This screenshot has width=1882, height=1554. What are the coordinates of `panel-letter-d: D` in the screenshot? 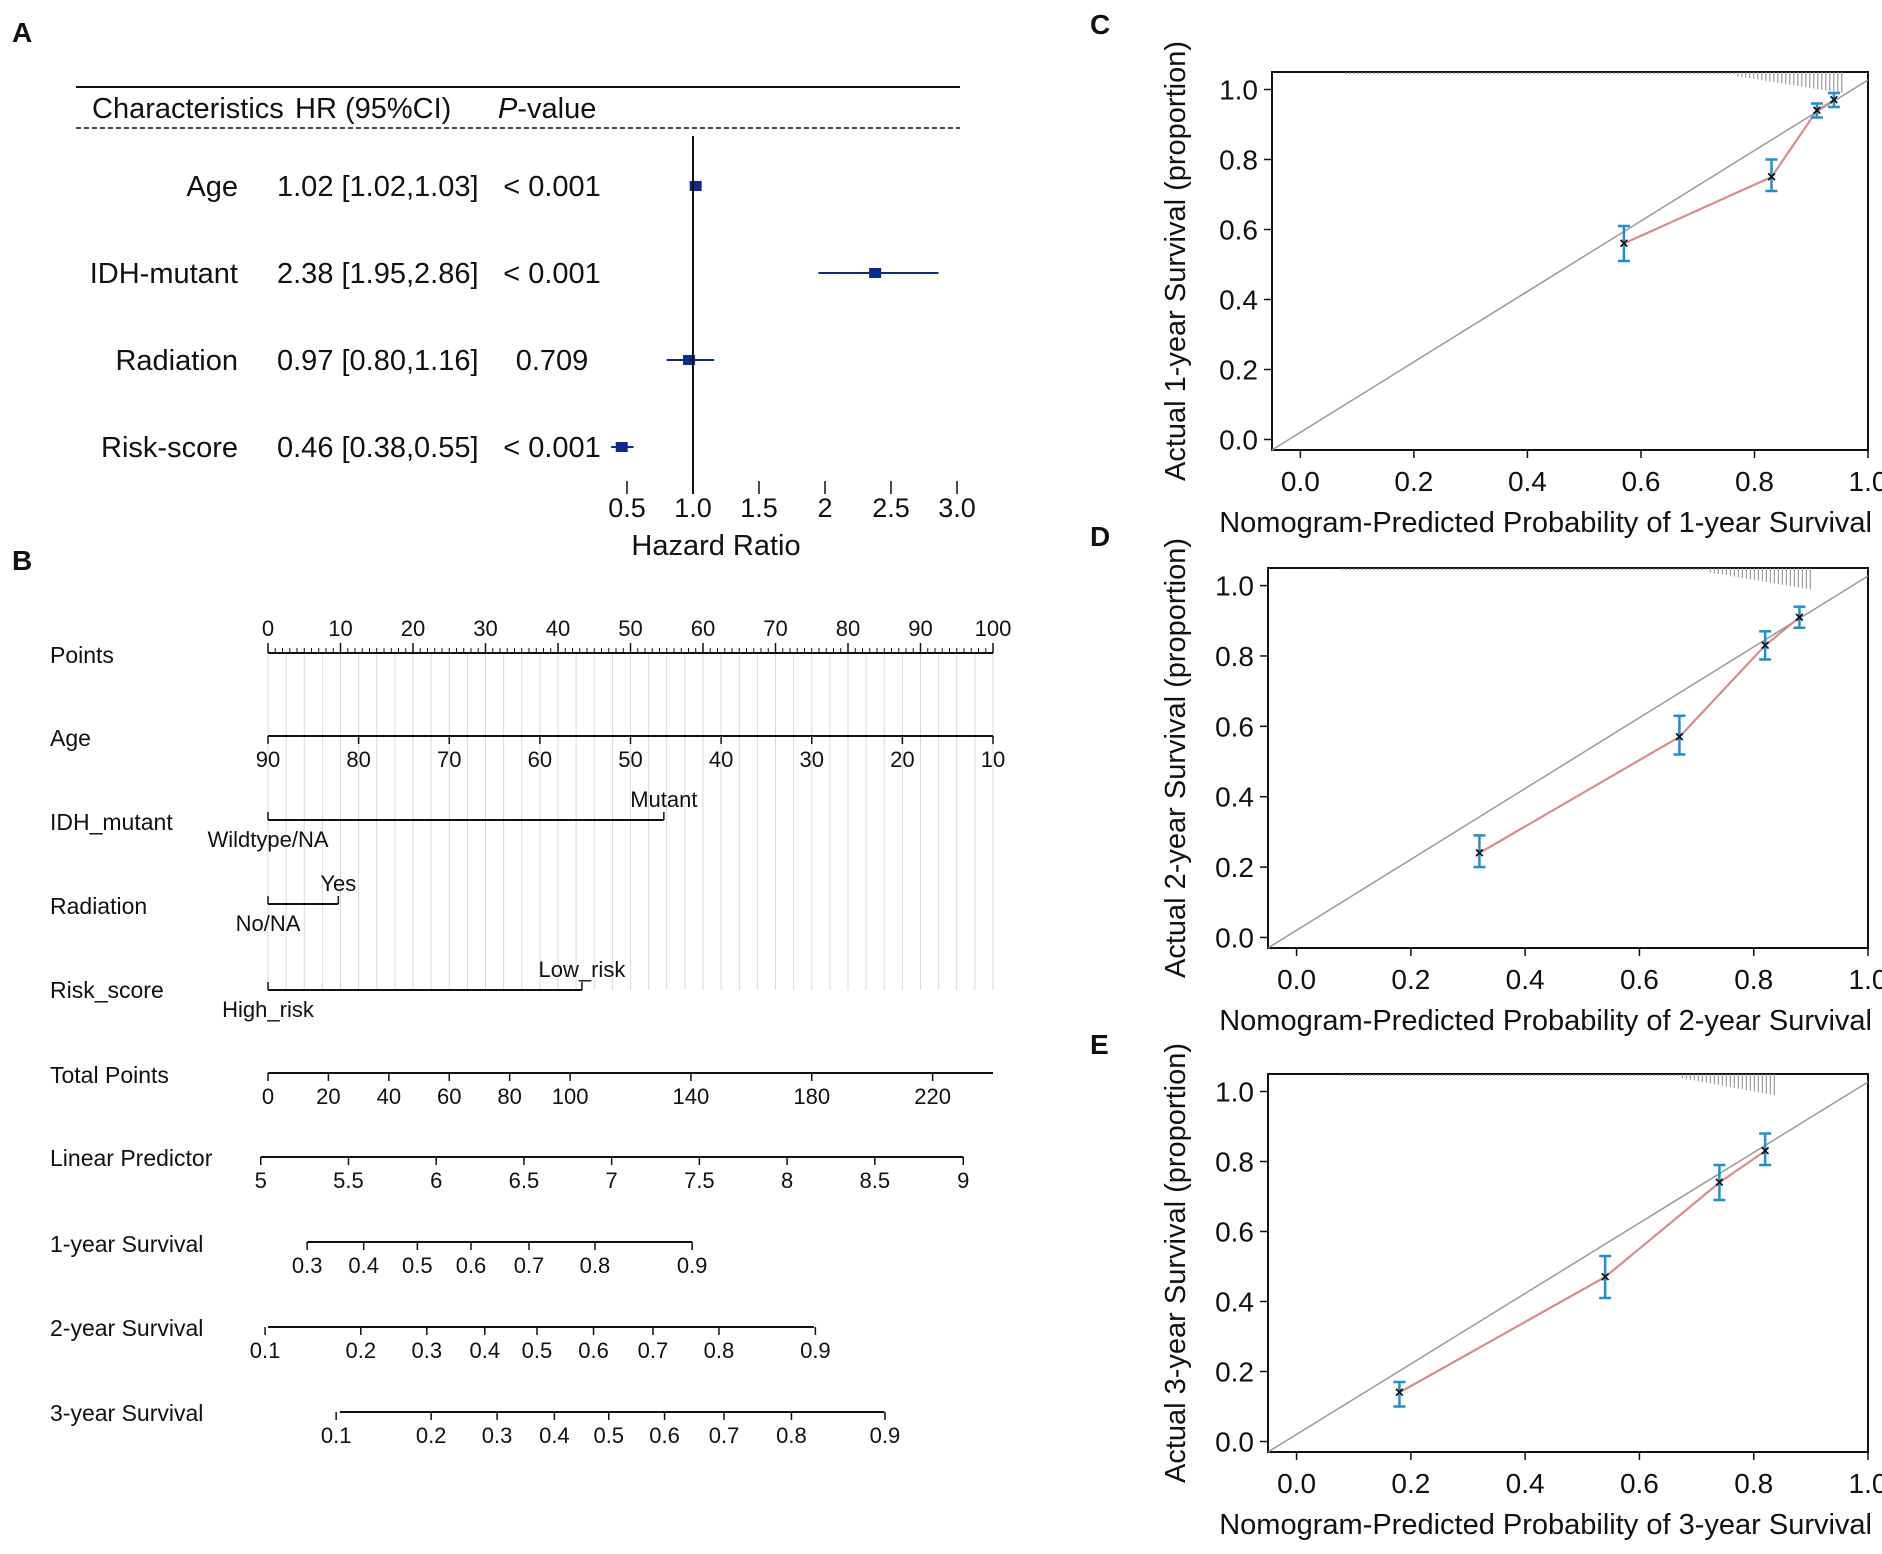 It's located at (1100, 536).